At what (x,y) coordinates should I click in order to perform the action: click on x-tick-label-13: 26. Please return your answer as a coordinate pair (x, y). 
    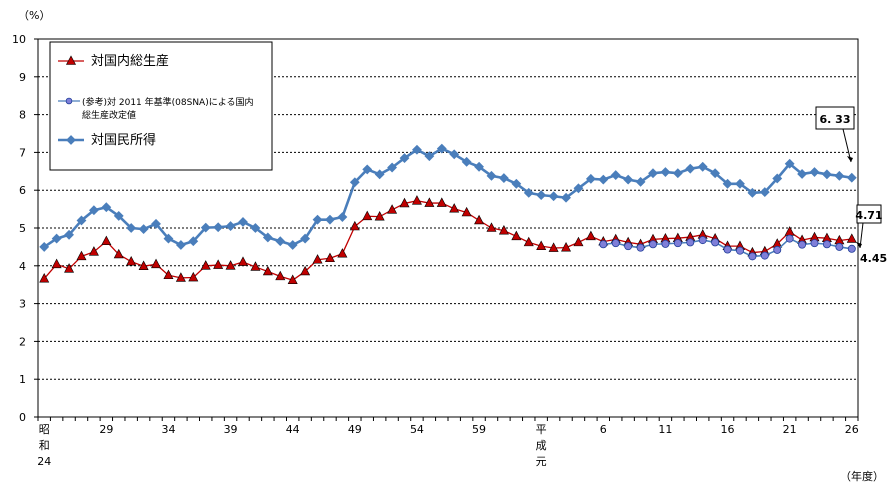
    Looking at the image, I should click on (852, 429).